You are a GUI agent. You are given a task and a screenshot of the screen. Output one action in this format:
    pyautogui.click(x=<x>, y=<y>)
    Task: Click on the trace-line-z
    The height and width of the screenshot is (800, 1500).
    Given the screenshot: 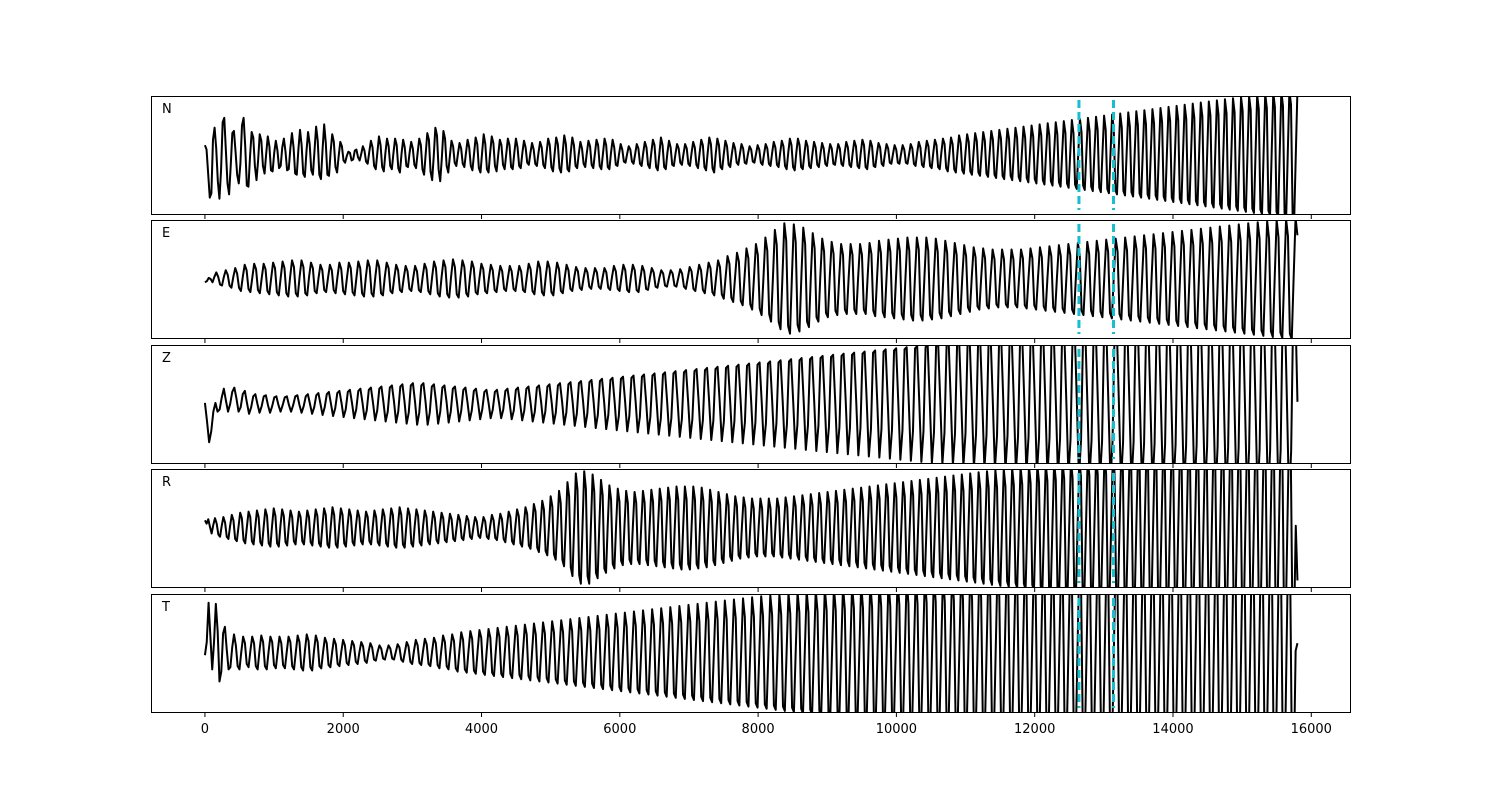 What is the action you would take?
    pyautogui.click(x=751, y=404)
    